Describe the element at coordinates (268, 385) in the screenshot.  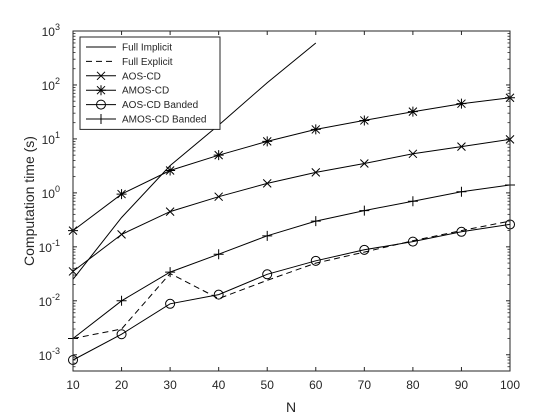
I see `x-tick-label: 50` at that location.